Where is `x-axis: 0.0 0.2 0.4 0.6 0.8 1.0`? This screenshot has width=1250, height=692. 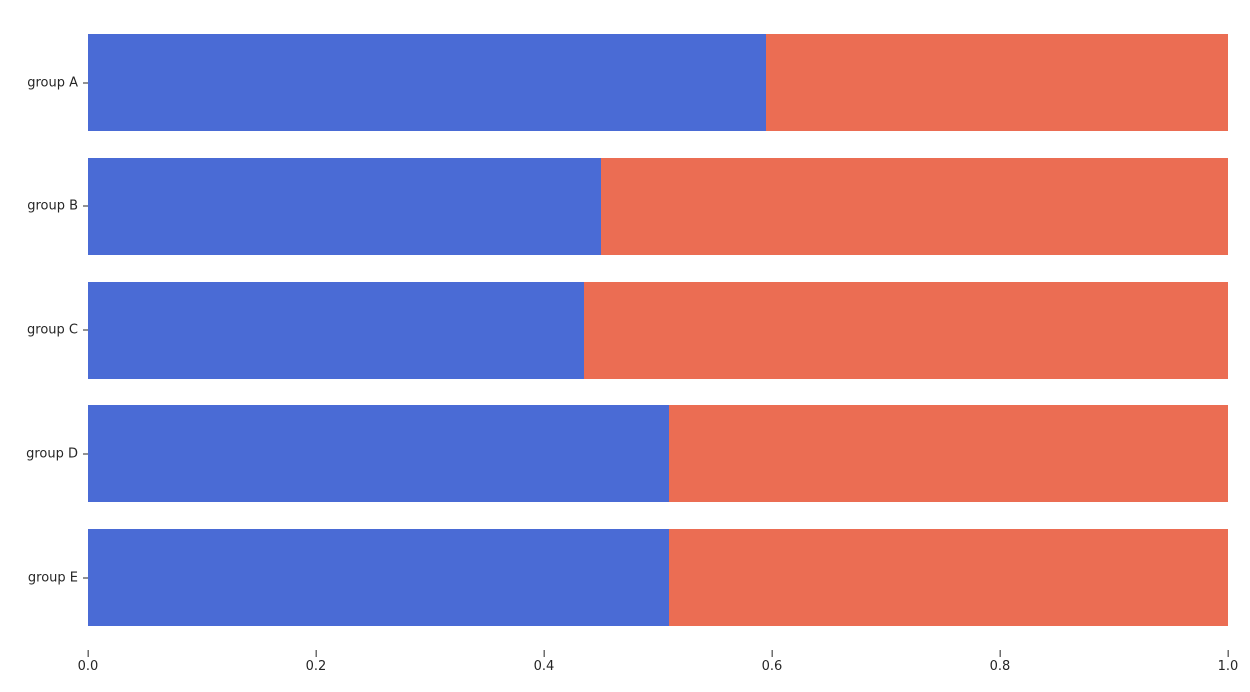
x-axis: 0.0 0.2 0.4 0.6 0.8 1.0 is located at coordinates (658, 667).